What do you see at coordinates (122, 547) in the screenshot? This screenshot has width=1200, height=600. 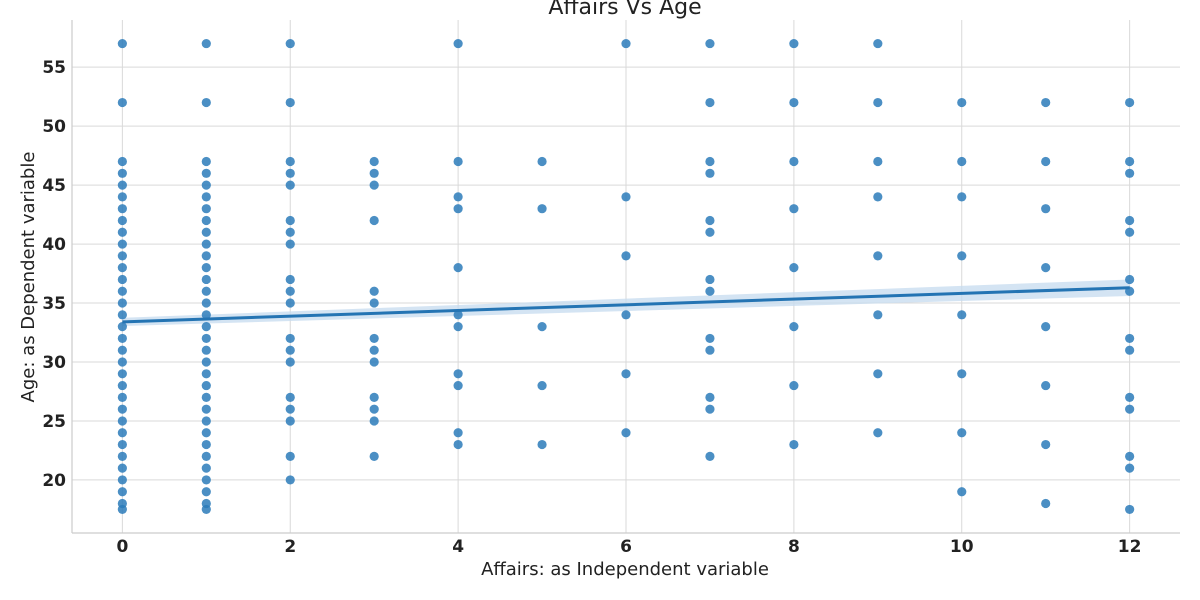 I see `x-tick-label: 0` at bounding box center [122, 547].